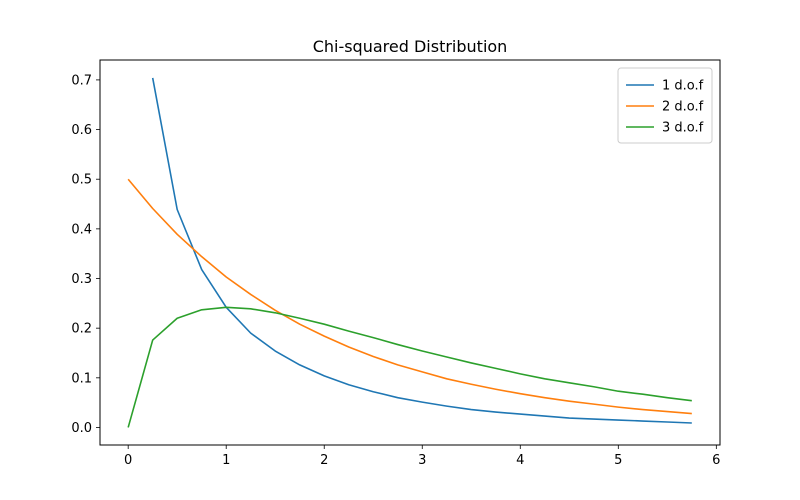 This screenshot has height=500, width=800. I want to click on legend-box, so click(665, 105).